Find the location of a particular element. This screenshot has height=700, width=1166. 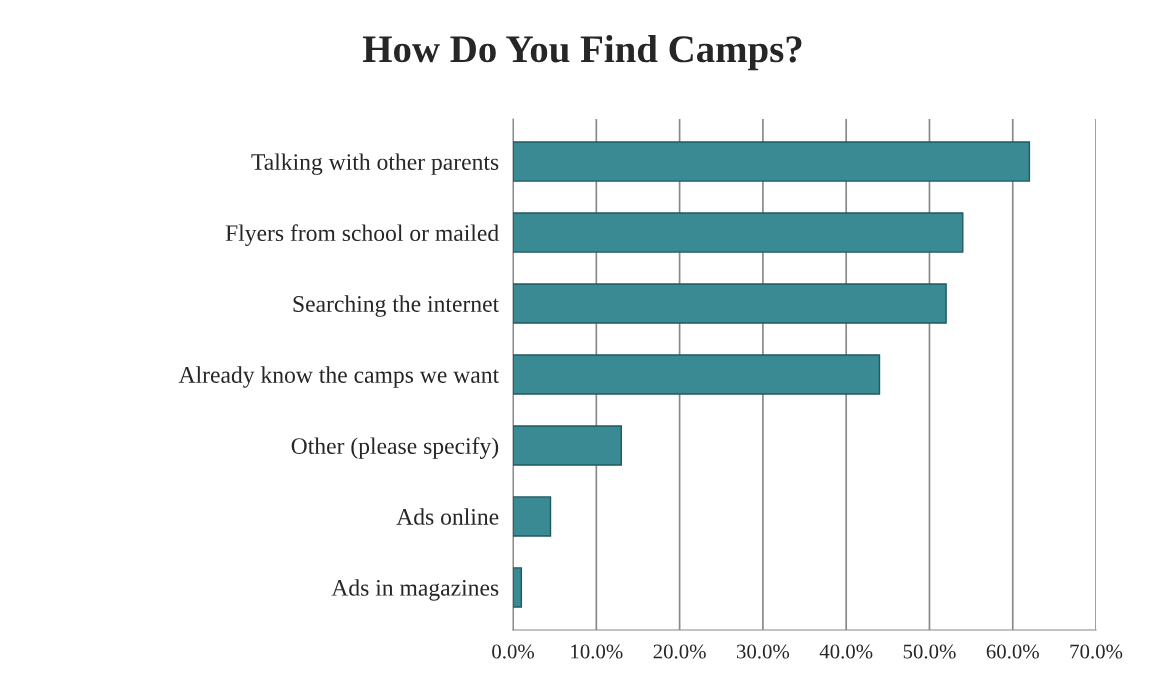

x-tick-label: 0.0% is located at coordinates (513, 651).